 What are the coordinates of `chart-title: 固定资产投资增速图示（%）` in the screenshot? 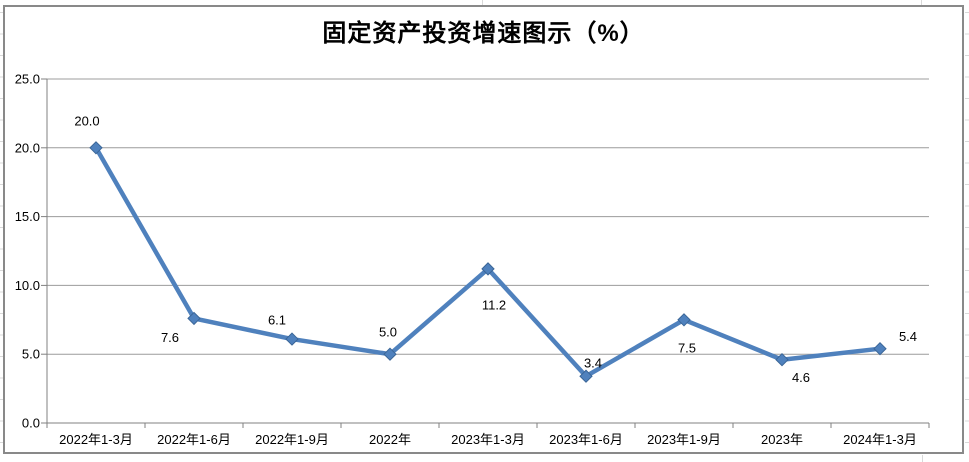 It's located at (483, 33).